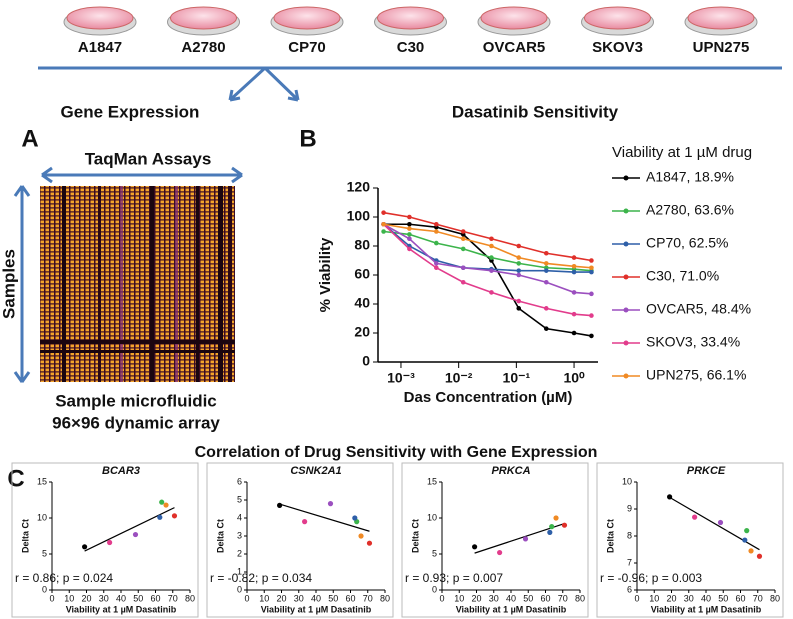  What do you see at coordinates (690, 177) in the screenshot?
I see `legend-label: A1847, 18.9%` at bounding box center [690, 177].